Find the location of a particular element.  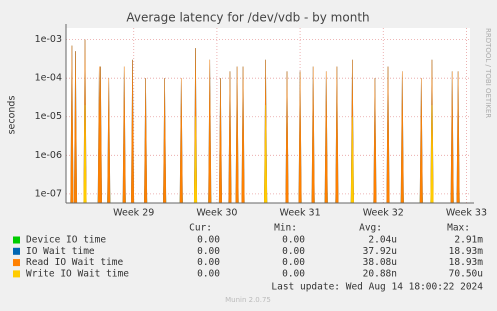

x-tick-label: Week 29 is located at coordinates (133, 213).